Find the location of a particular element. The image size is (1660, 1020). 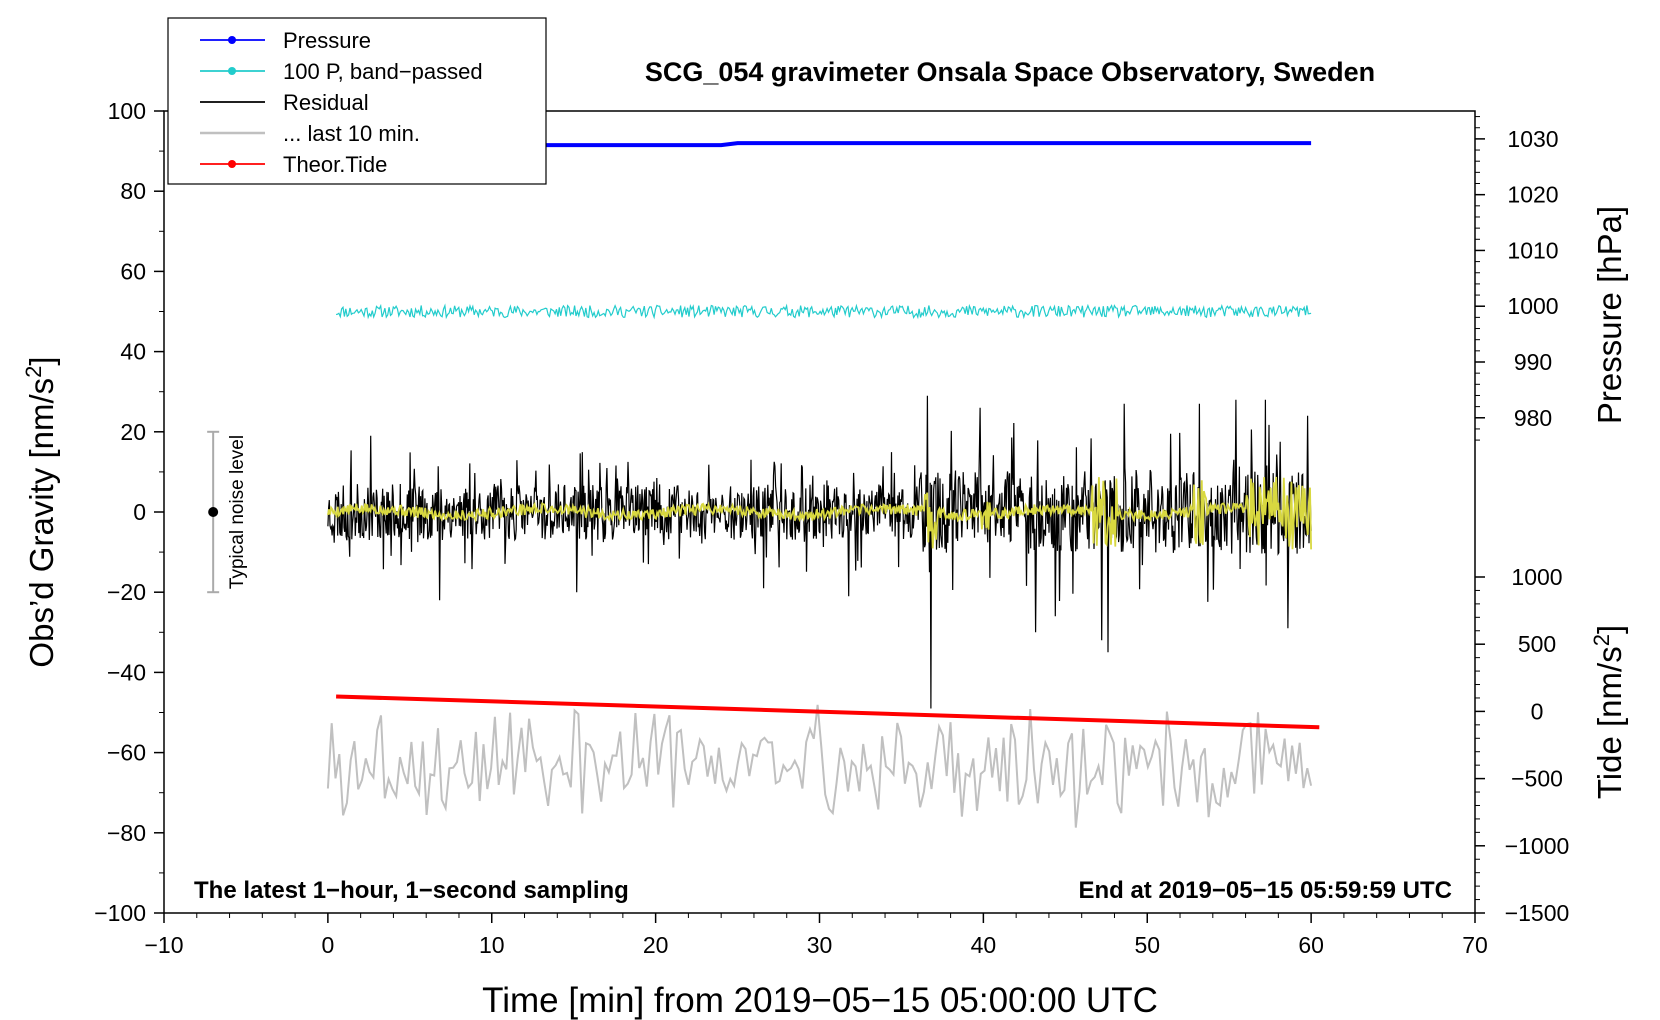

series-last-10-min is located at coordinates (819, 766).